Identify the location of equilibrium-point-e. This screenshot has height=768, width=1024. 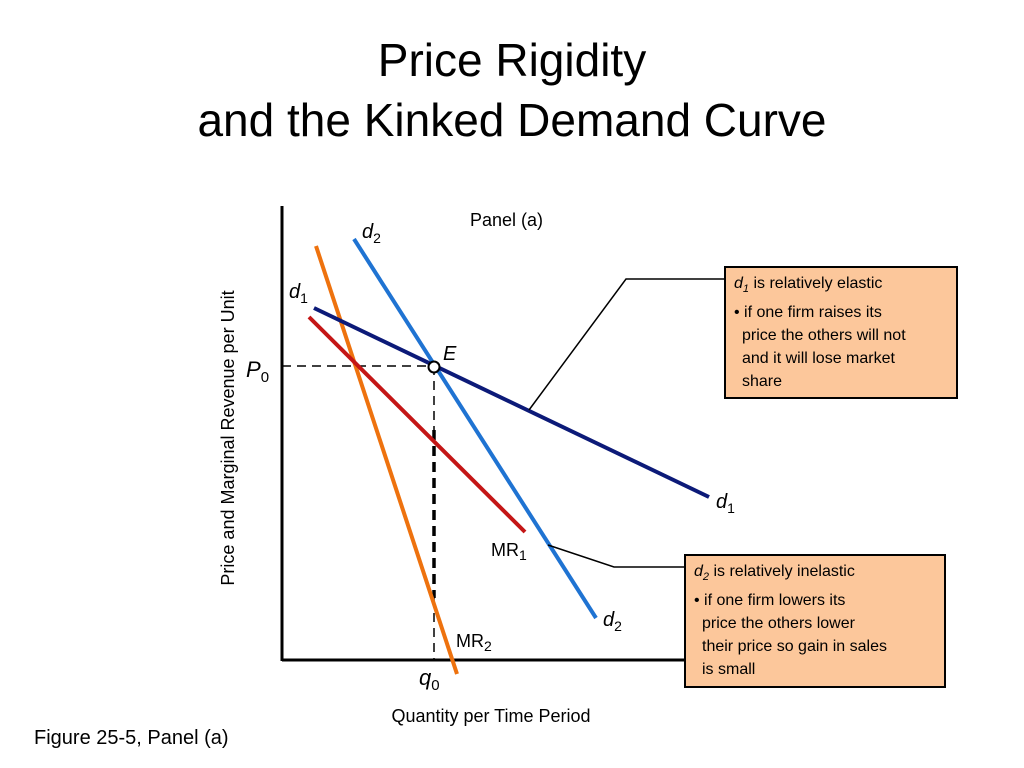
(434, 367).